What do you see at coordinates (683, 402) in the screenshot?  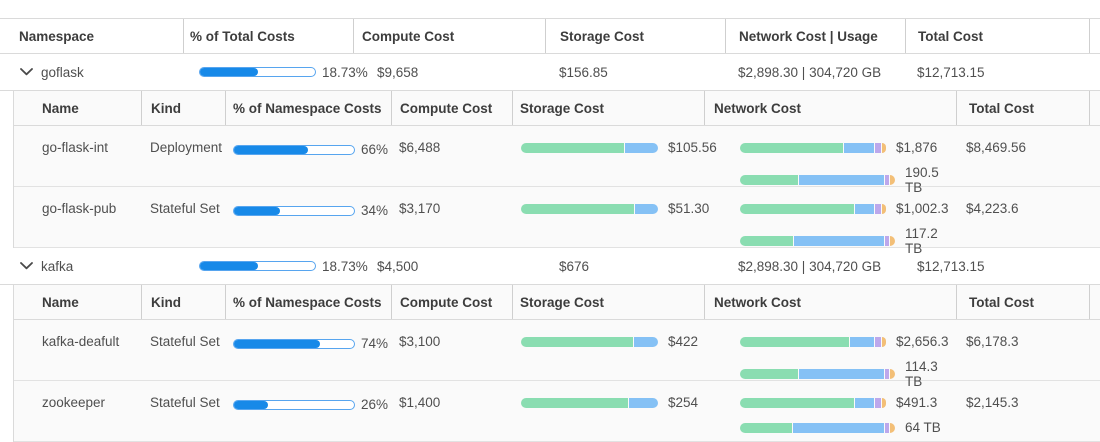 I see `storage-cost-value: $254` at bounding box center [683, 402].